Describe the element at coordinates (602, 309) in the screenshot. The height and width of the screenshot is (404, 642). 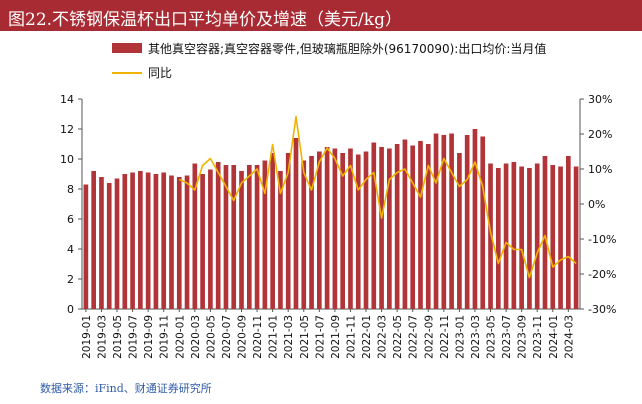
I see `right-tick-label: -30%` at that location.